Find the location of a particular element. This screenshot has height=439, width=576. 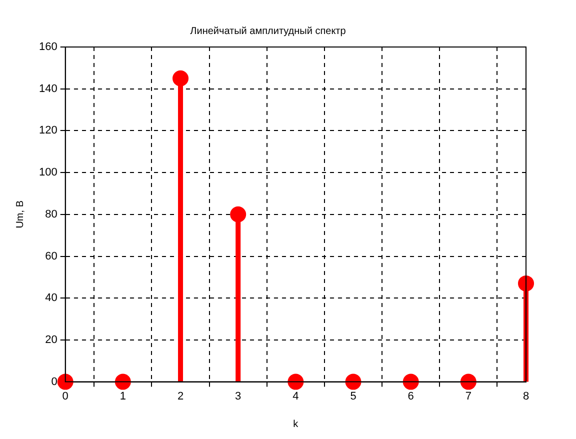

y-axis-title: Um, B is located at coordinates (20, 214).